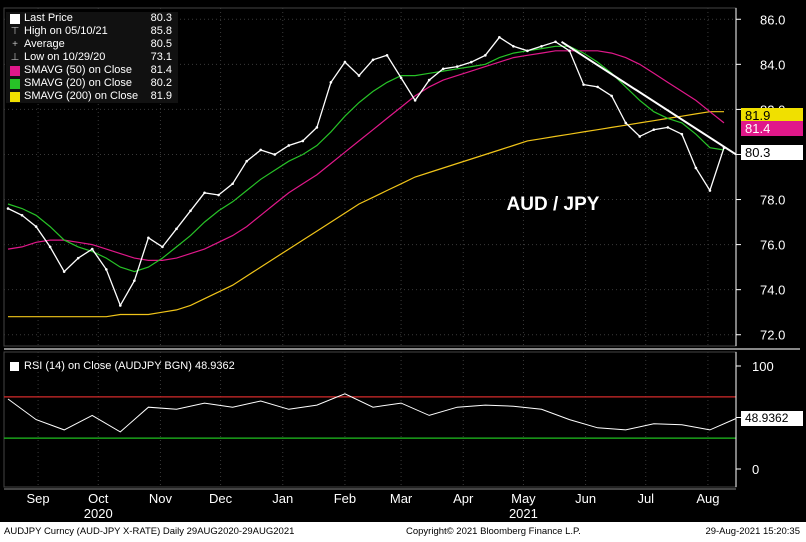  Describe the element at coordinates (772, 64) in the screenshot. I see `price-tick-label: 84.0` at that location.